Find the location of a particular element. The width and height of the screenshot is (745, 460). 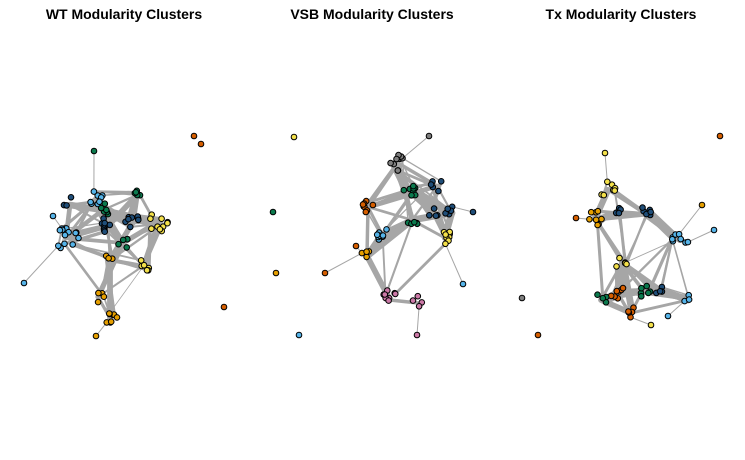

nodes-wt is located at coordinates (124, 236).